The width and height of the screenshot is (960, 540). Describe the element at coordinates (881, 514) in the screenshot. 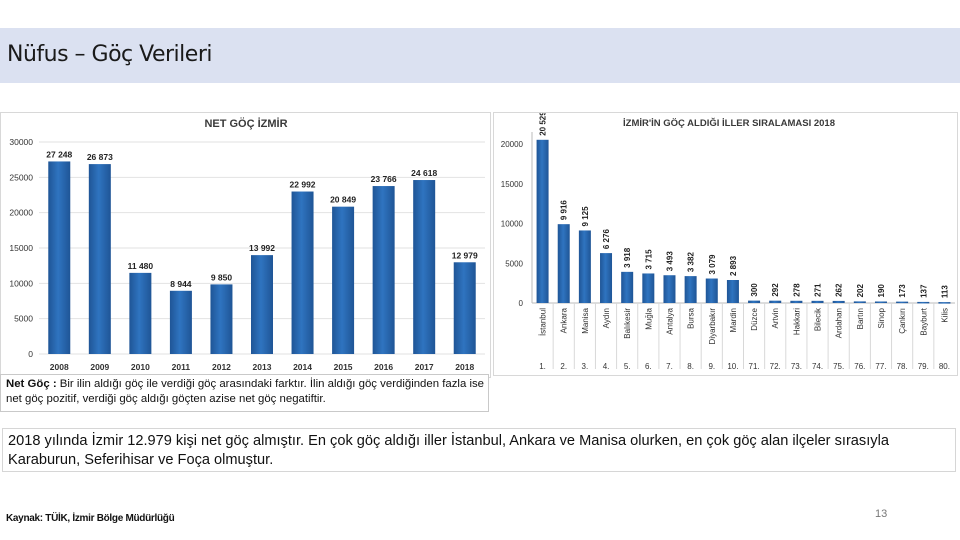

I see `page-number: 13` at that location.